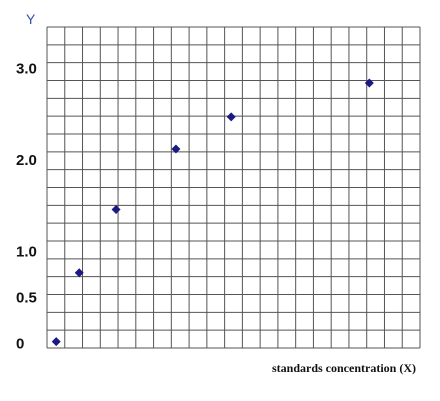  I want to click on y-tick-labels: 0 0.5 1.0 2.0 3.0, so click(26, 206).